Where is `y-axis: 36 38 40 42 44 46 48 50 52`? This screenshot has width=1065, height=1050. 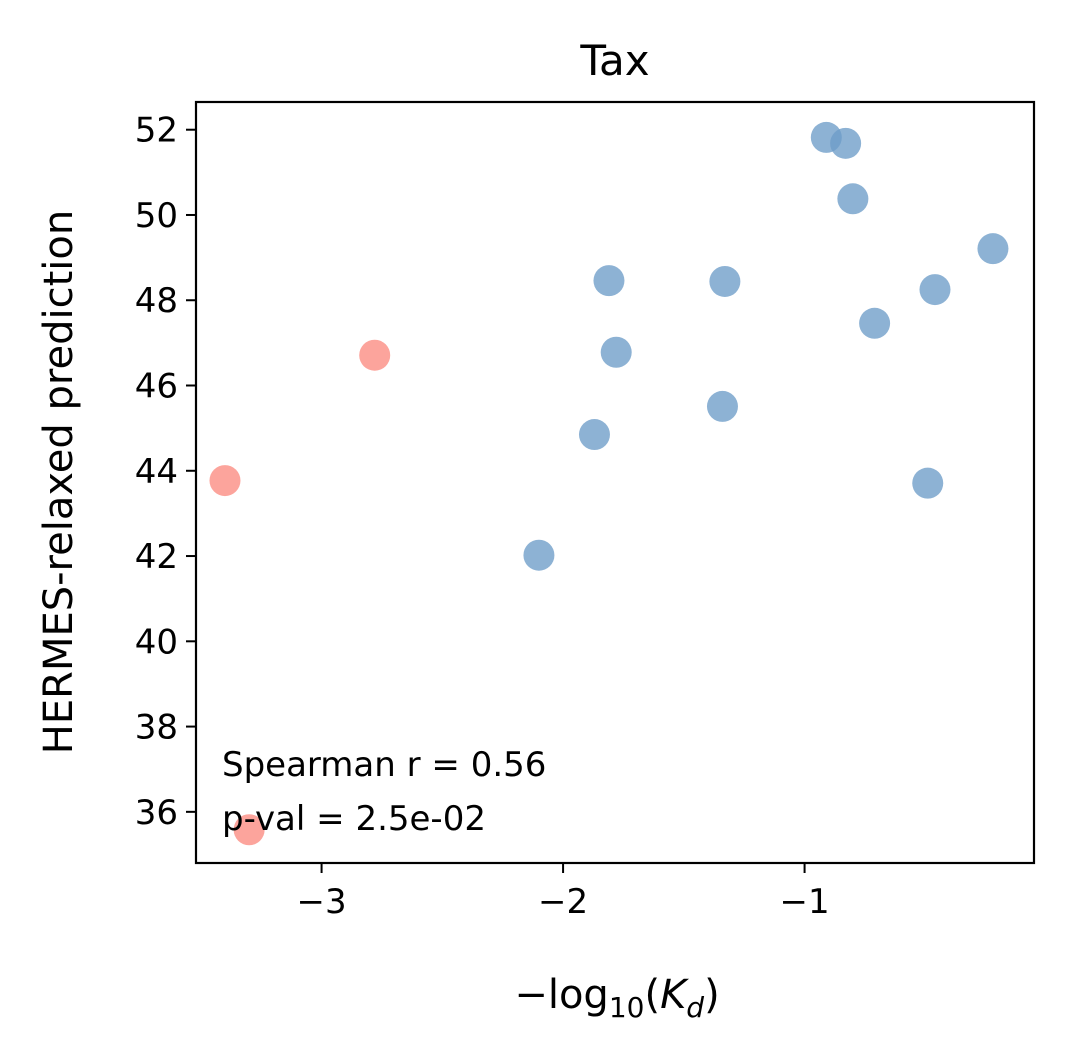 y-axis: 36 38 40 42 44 46 48 50 52 is located at coordinates (165, 472).